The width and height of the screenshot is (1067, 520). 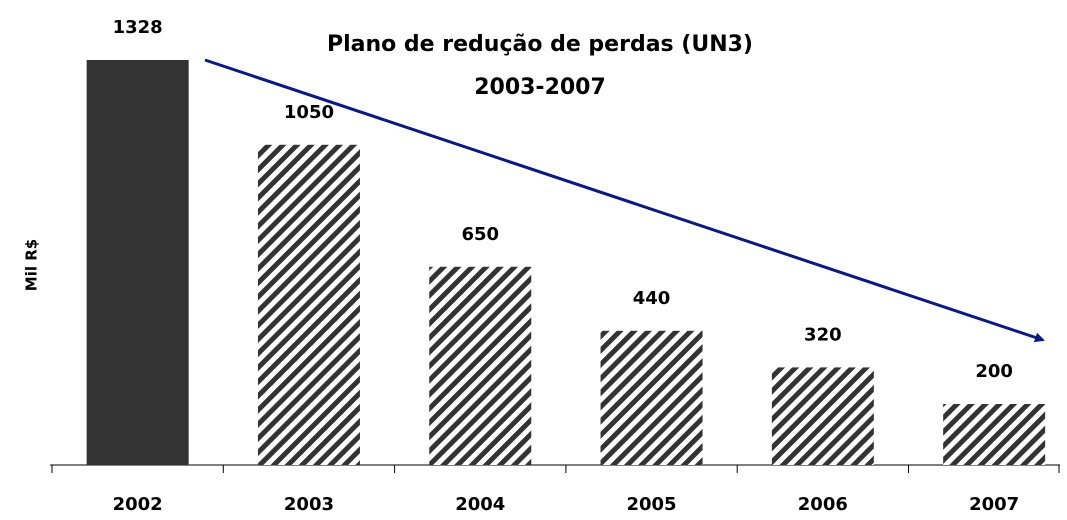 I want to click on chart-subtitle: 2003-2007, so click(x=540, y=87).